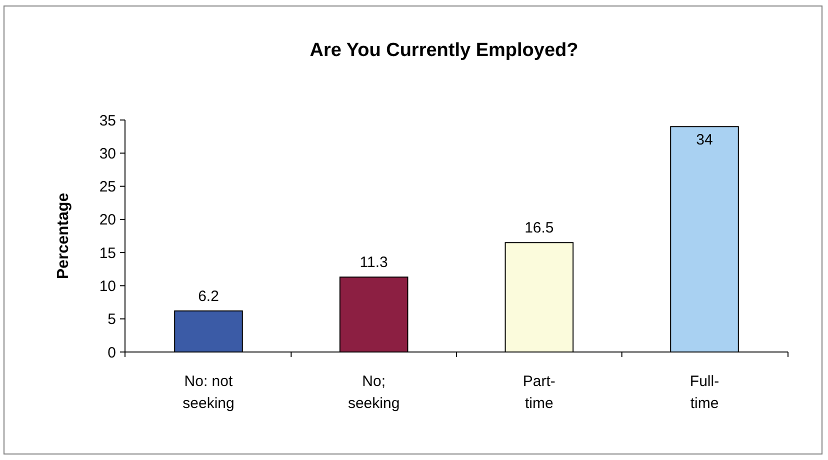  I want to click on y-tick-label: 0, so click(112, 353).